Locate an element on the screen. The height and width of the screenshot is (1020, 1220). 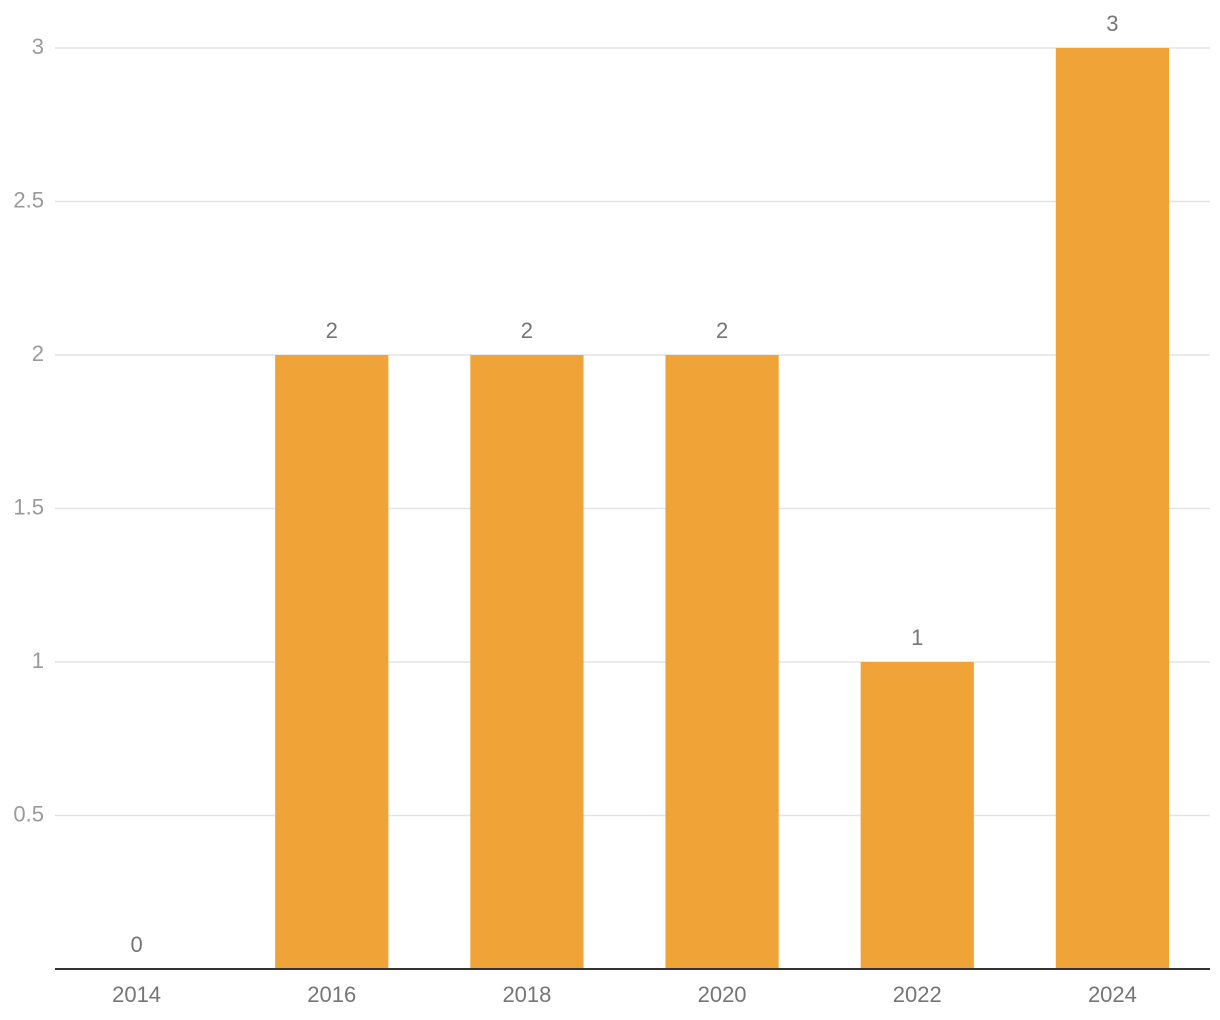
x-tick-label: 2022 is located at coordinates (917, 994).